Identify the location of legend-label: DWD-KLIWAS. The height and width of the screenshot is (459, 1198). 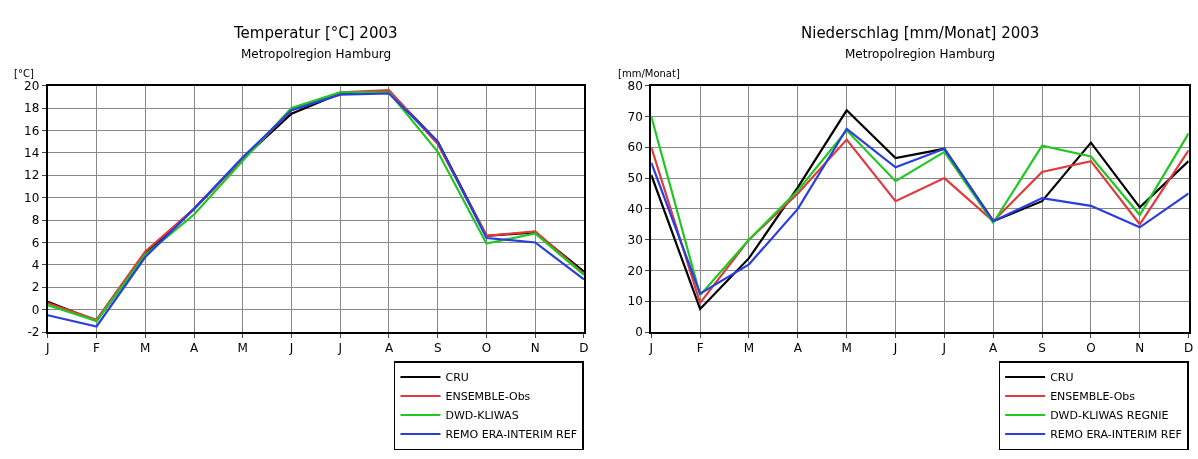
(482, 416).